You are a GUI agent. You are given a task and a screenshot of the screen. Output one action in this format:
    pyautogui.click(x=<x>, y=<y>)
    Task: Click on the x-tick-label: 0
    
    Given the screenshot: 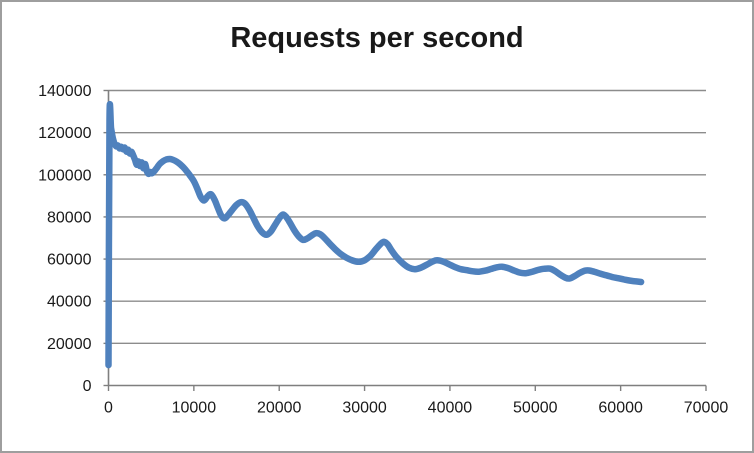 What is the action you would take?
    pyautogui.click(x=108, y=408)
    